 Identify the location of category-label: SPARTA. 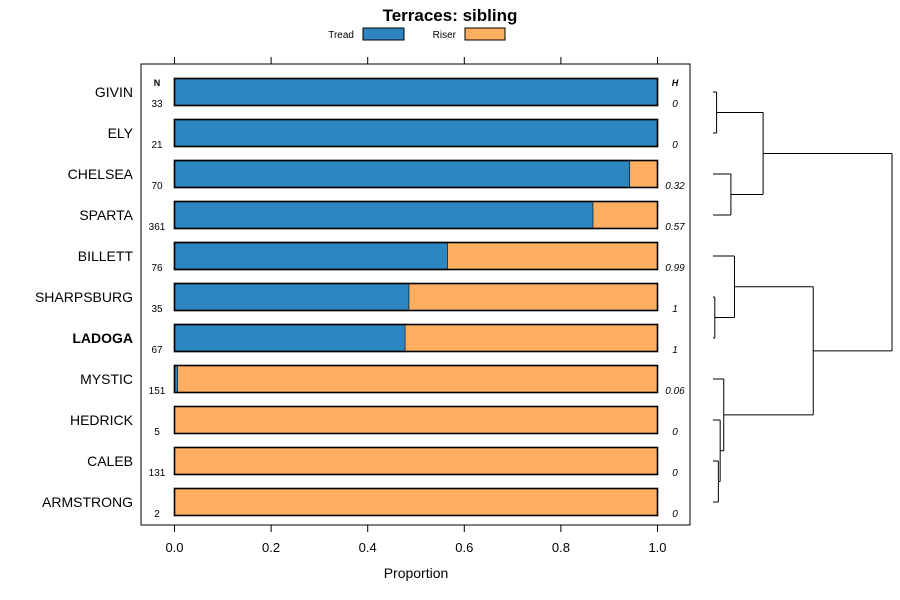
(106, 215).